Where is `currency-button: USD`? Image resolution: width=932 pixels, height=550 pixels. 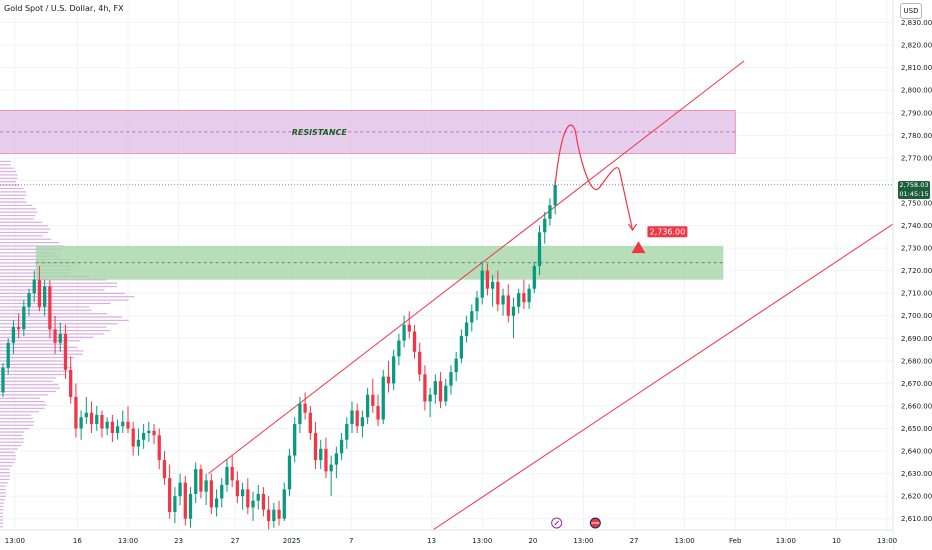 currency-button: USD is located at coordinates (911, 11).